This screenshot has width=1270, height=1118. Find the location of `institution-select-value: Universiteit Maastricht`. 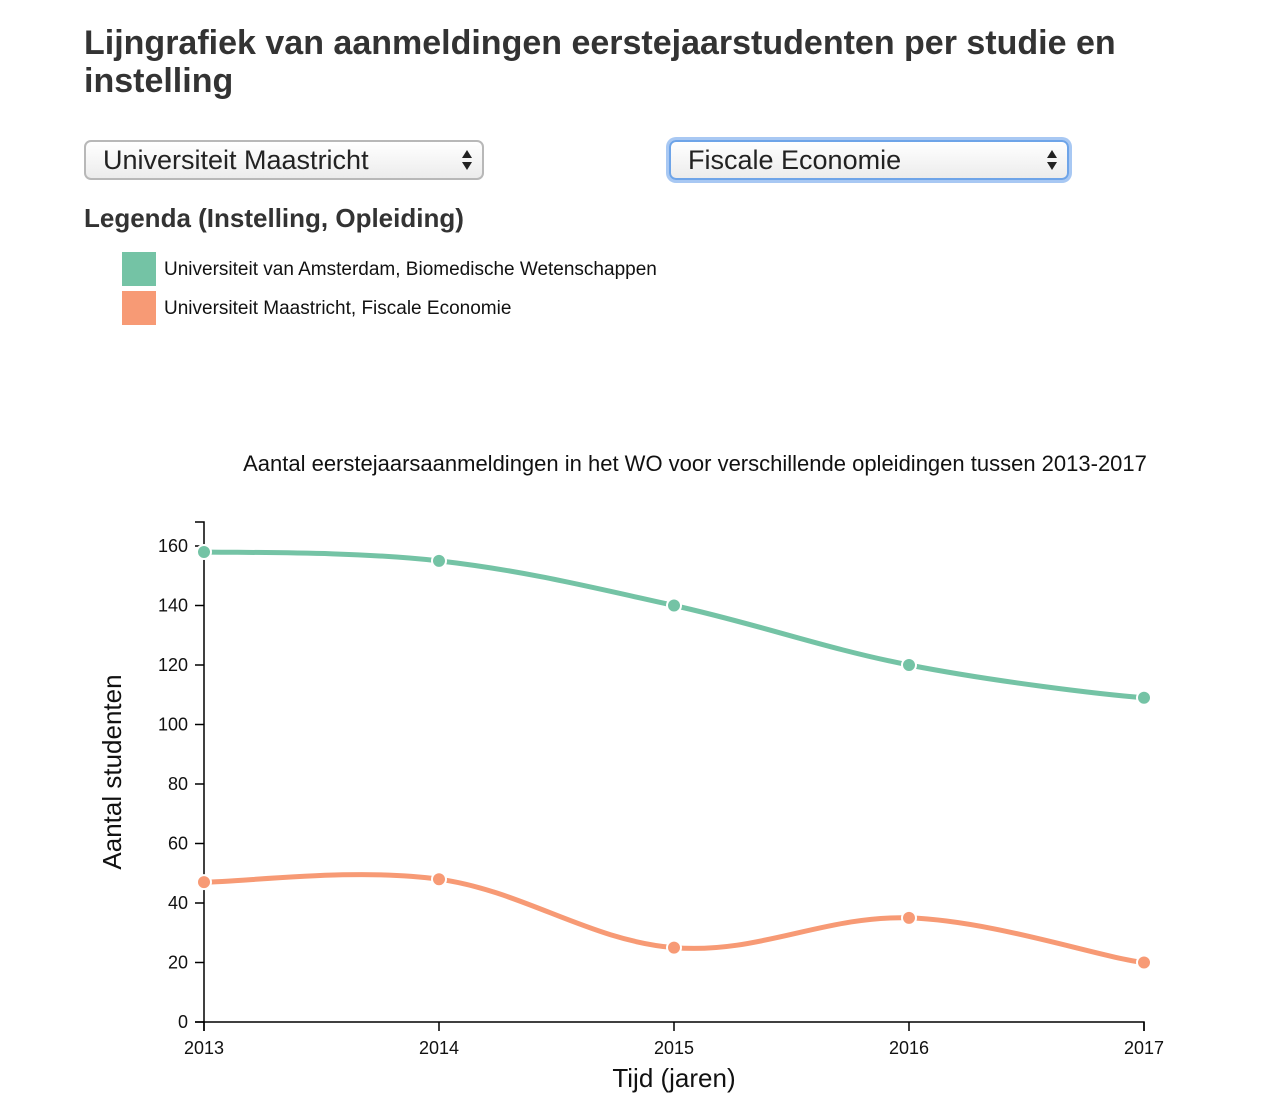

institution-select-value: Universiteit Maastricht is located at coordinates (236, 160).